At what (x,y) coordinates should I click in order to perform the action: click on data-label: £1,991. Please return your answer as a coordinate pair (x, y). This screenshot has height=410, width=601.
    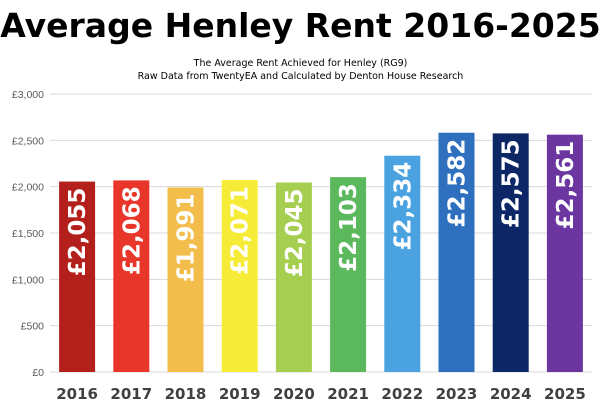
    Looking at the image, I should click on (187, 238).